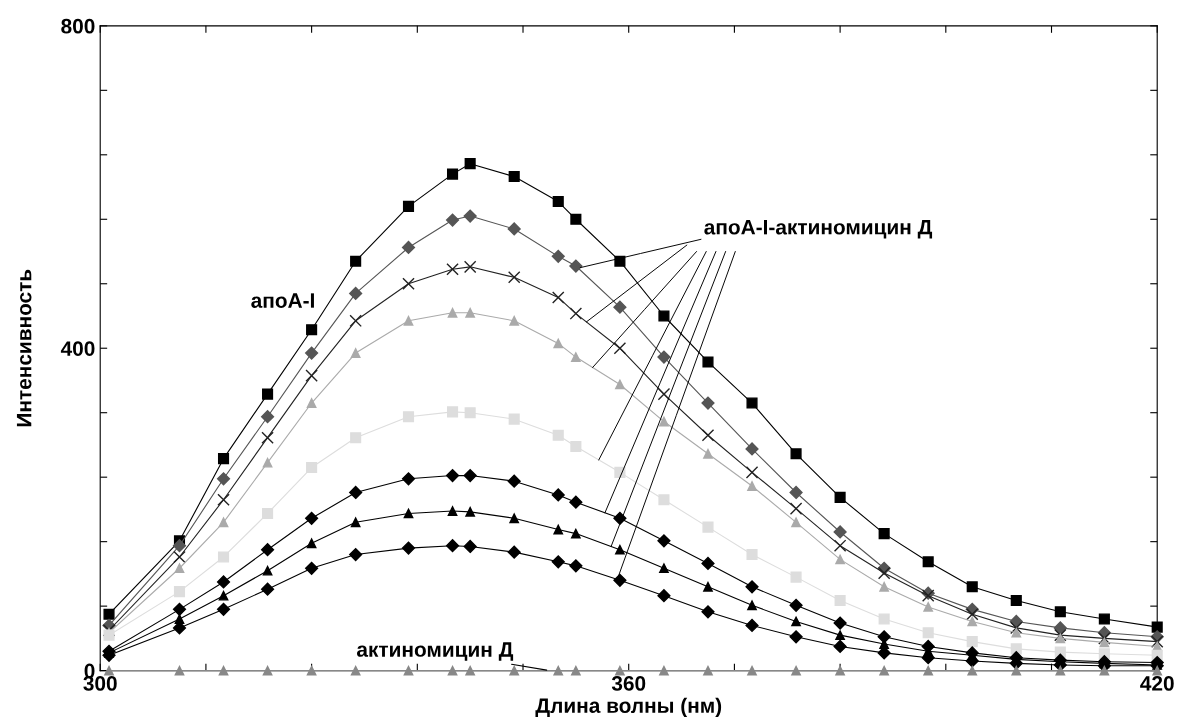  I want to click on x-tick-label: 360, so click(628, 683).